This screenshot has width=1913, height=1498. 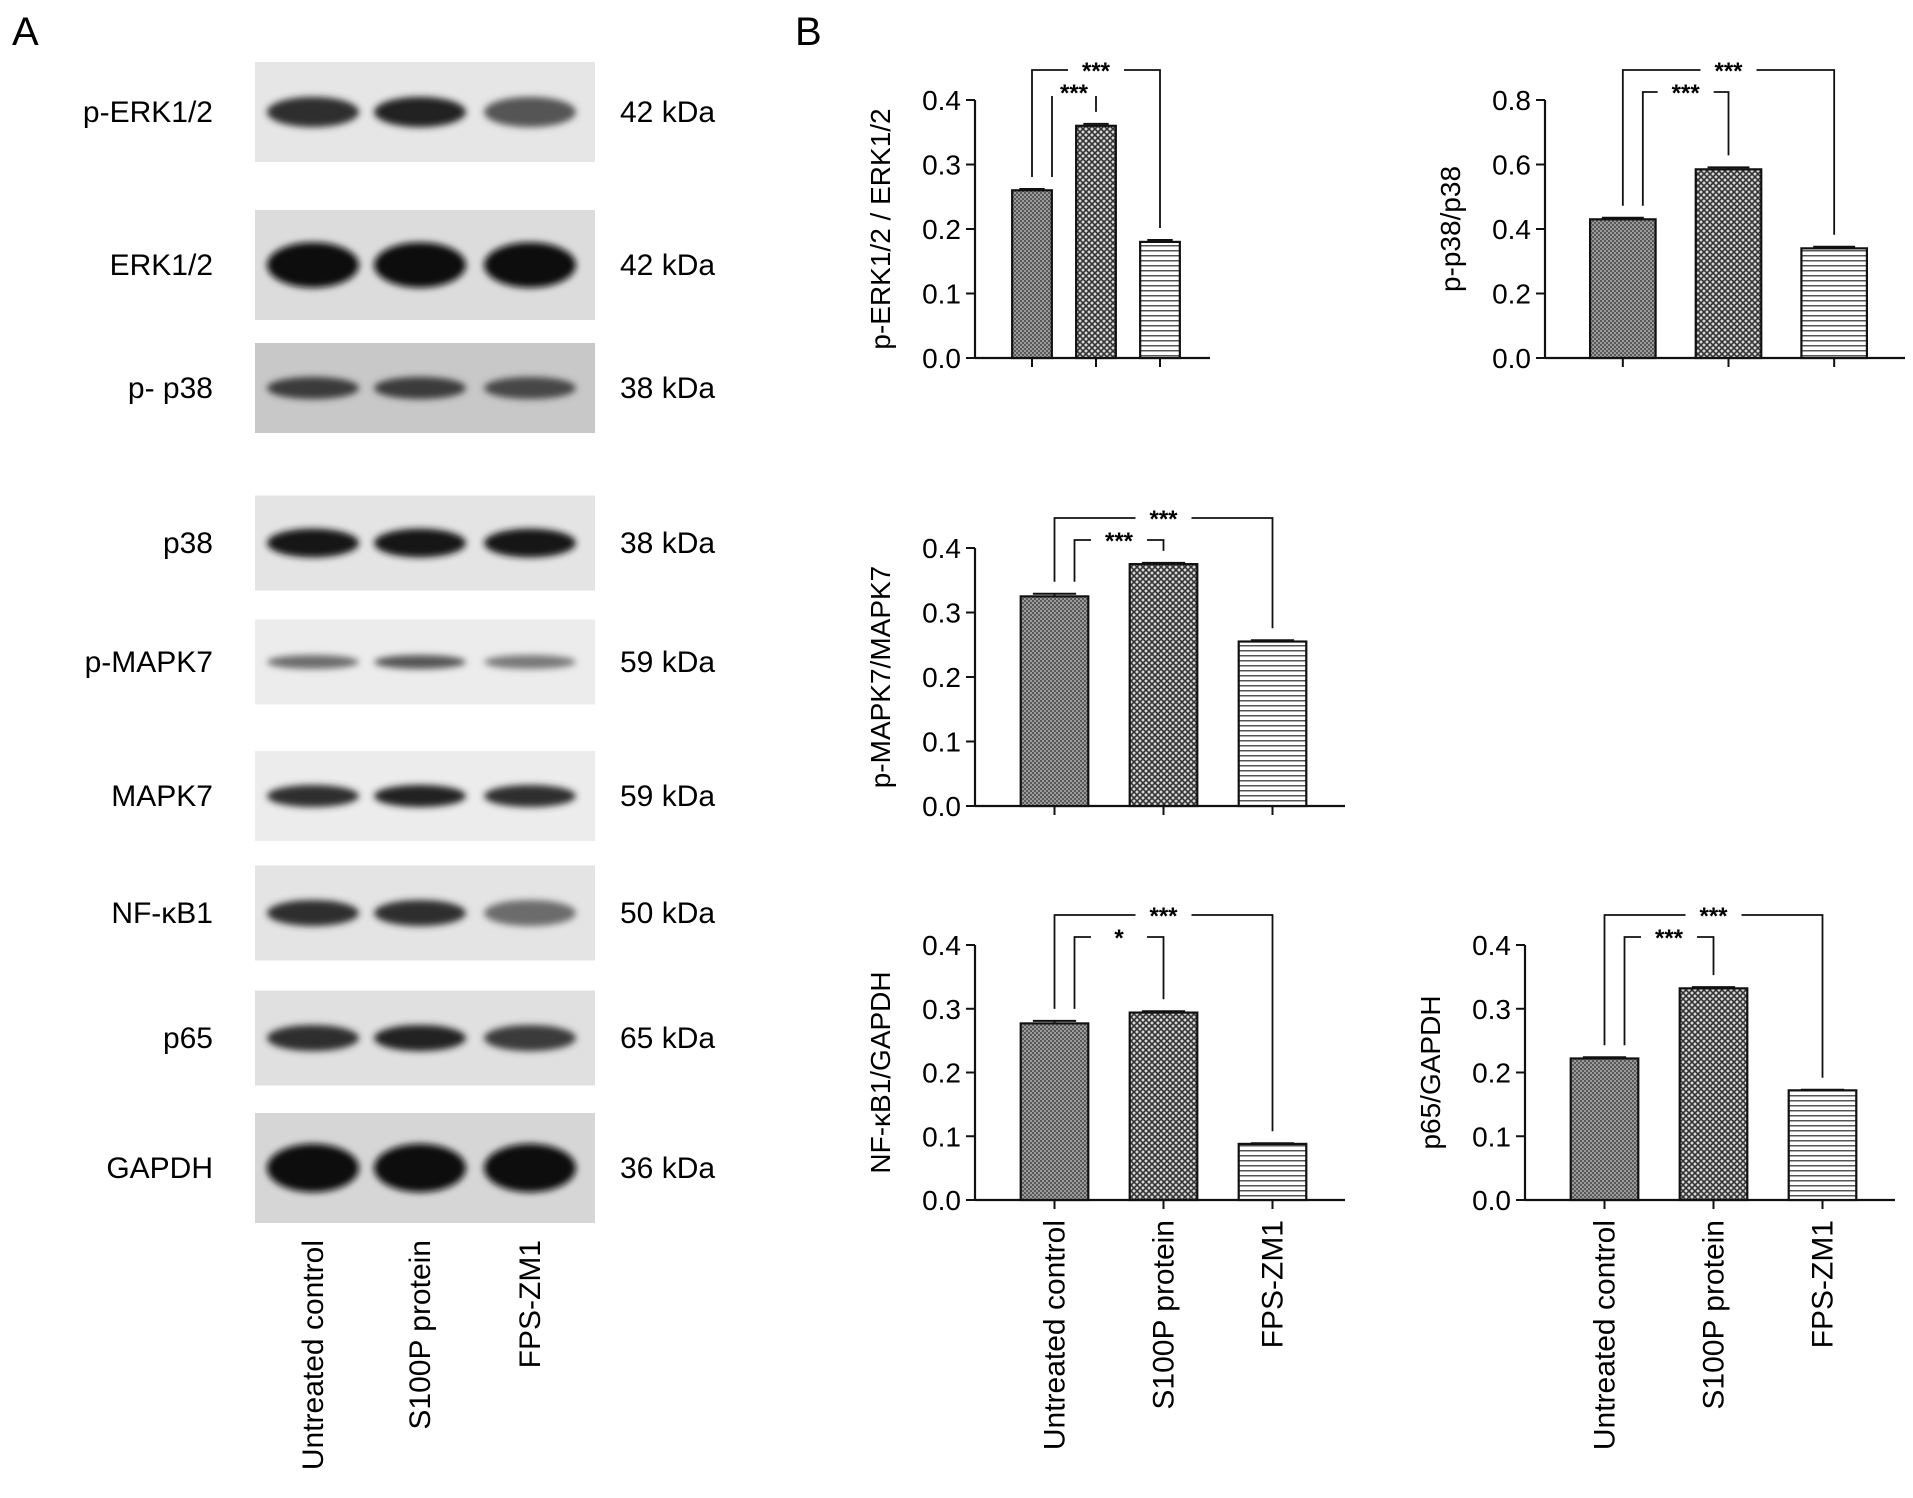 I want to click on x-category-label: Untreated control, so click(x=1055, y=1335).